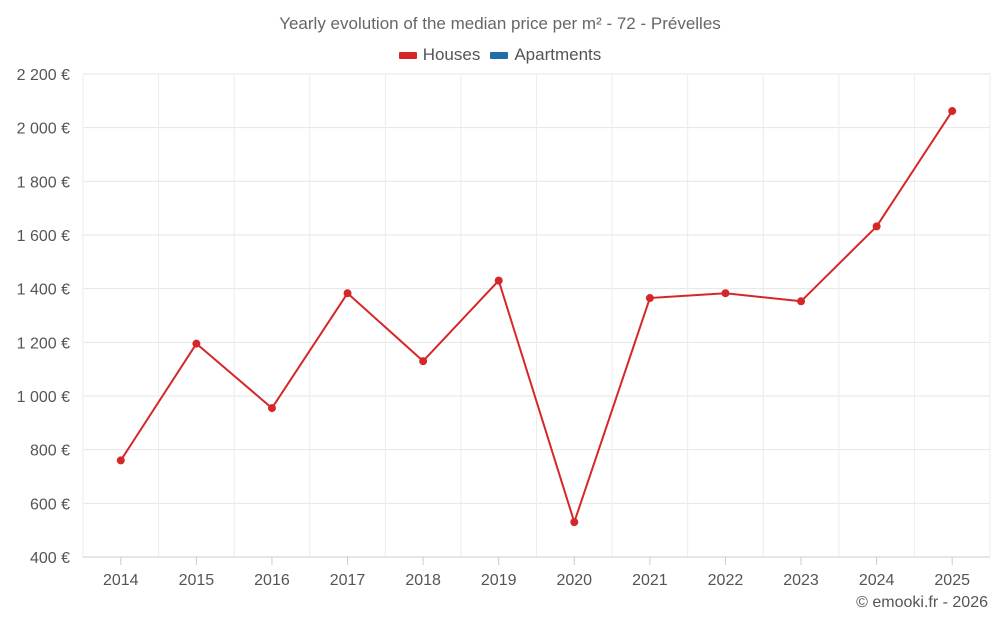 This screenshot has width=1000, height=625. Describe the element at coordinates (43, 129) in the screenshot. I see `y-tick-label: 2 000 €` at that location.